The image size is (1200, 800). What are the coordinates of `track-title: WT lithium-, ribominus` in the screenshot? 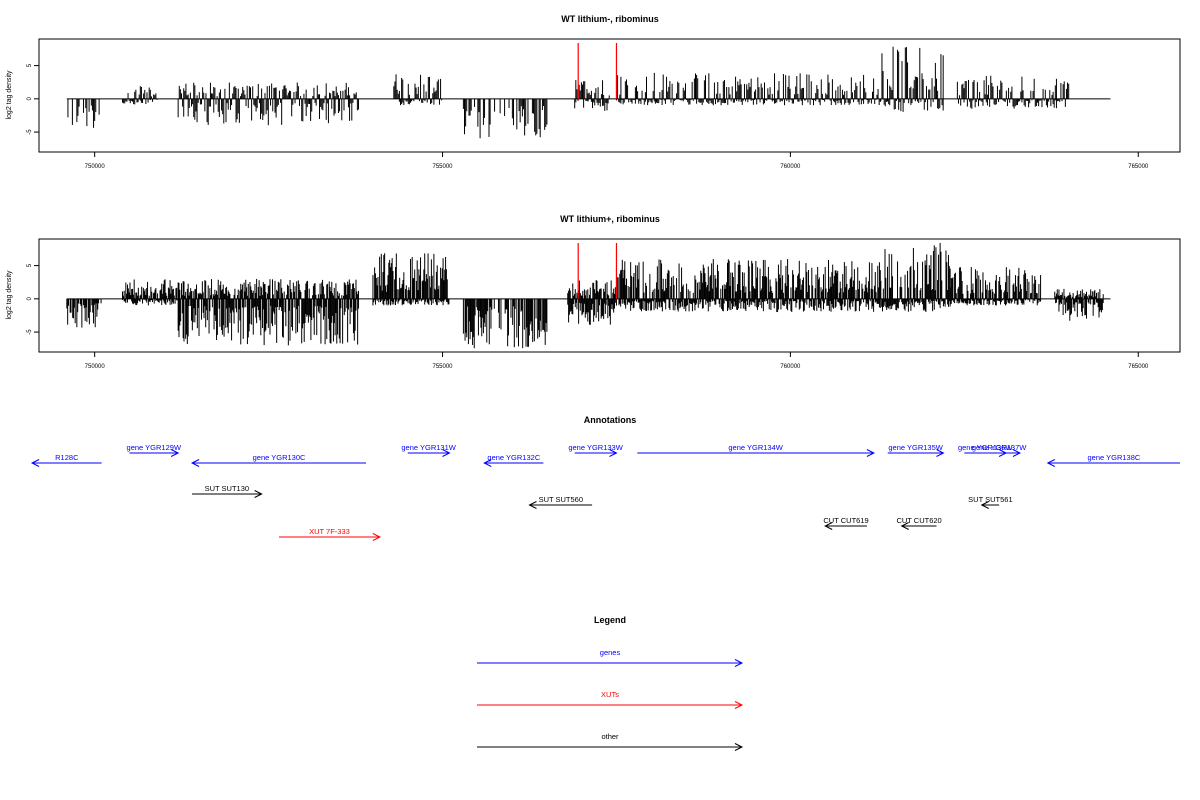 It's located at (610, 19).